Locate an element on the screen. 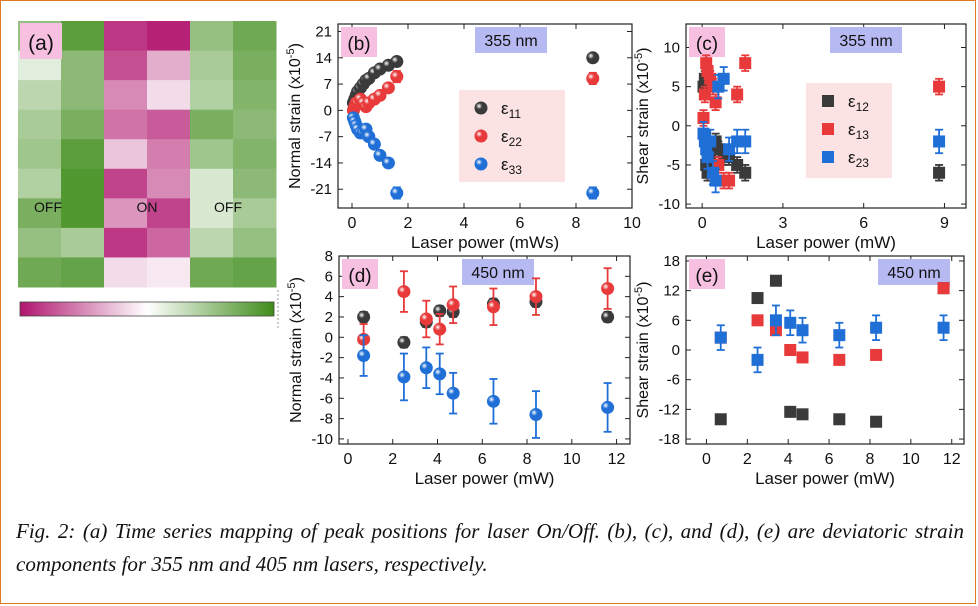  y-tick-label: 4 is located at coordinates (329, 297).